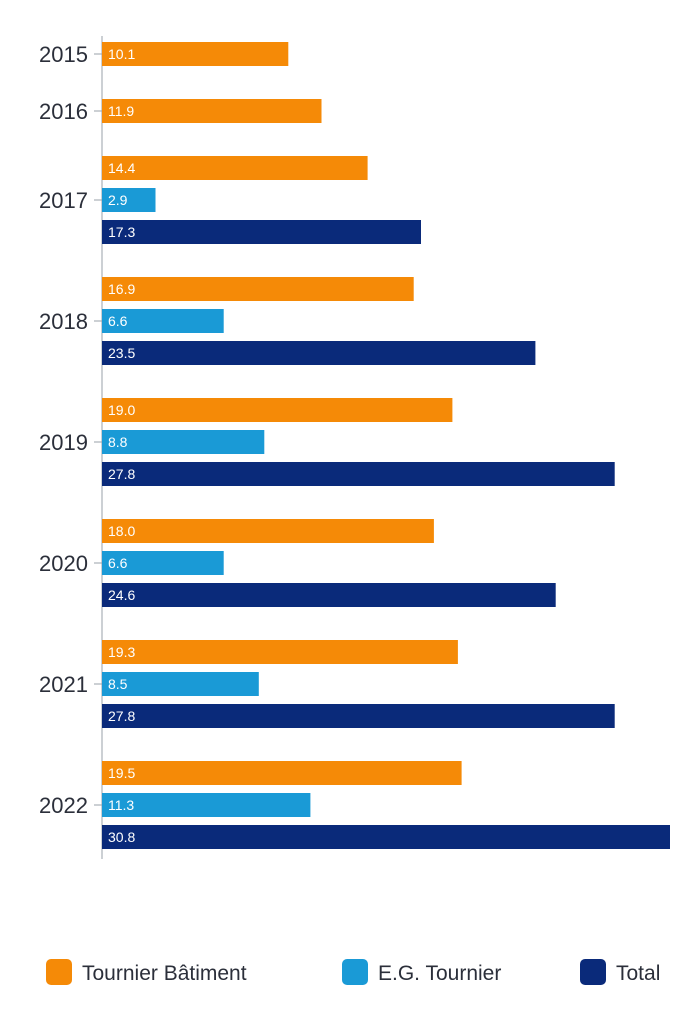 The width and height of the screenshot is (696, 1029). I want to click on bar-value-label: 14.4, so click(121, 168).